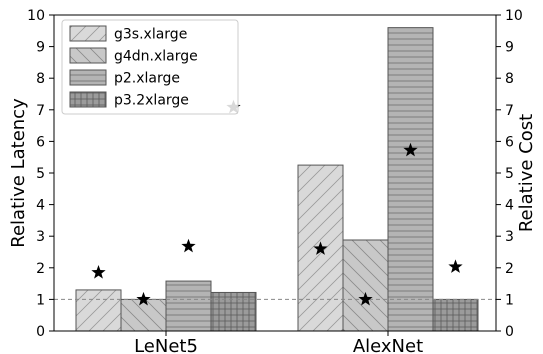 The width and height of the screenshot is (543, 354). What do you see at coordinates (320, 248) in the screenshot?
I see `star-g3s-xlarge-alexnet` at bounding box center [320, 248].